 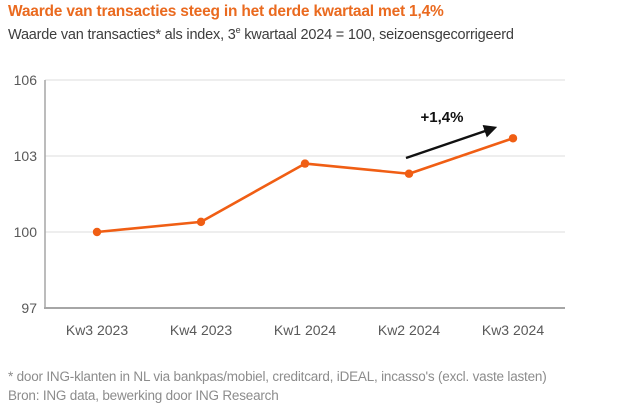 What do you see at coordinates (238, 30) in the screenshot?
I see `subtitle-superscript: e` at bounding box center [238, 30].